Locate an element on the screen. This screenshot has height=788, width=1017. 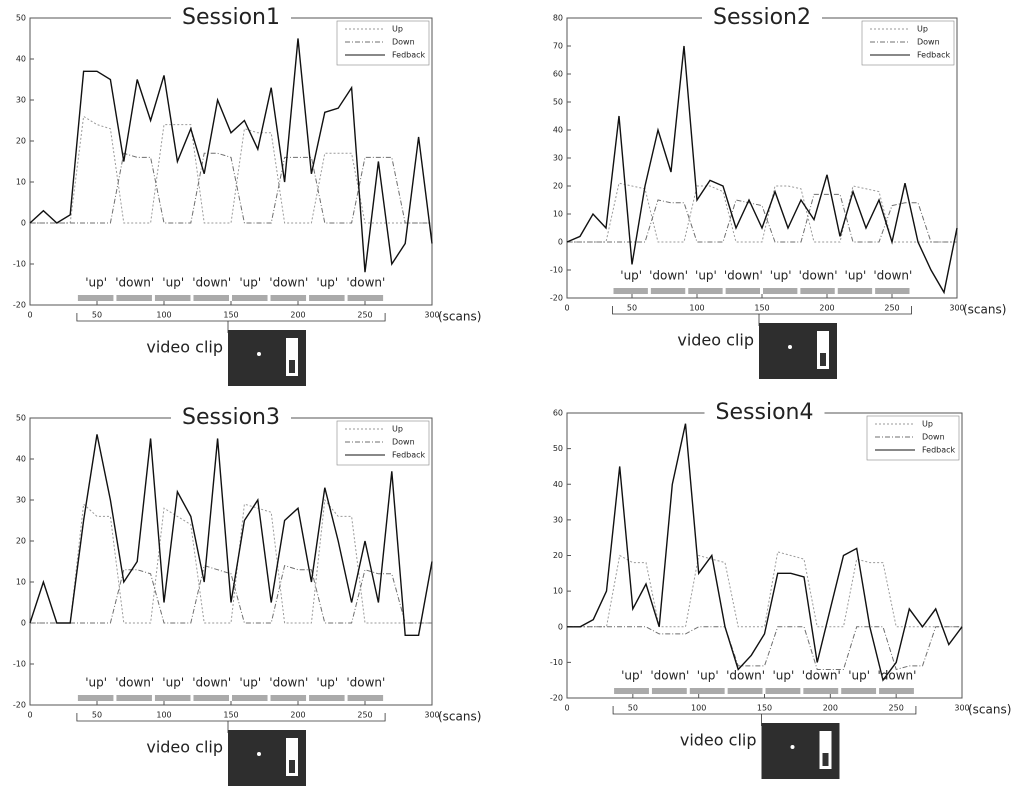
chart-title: Session3 is located at coordinates (231, 417).